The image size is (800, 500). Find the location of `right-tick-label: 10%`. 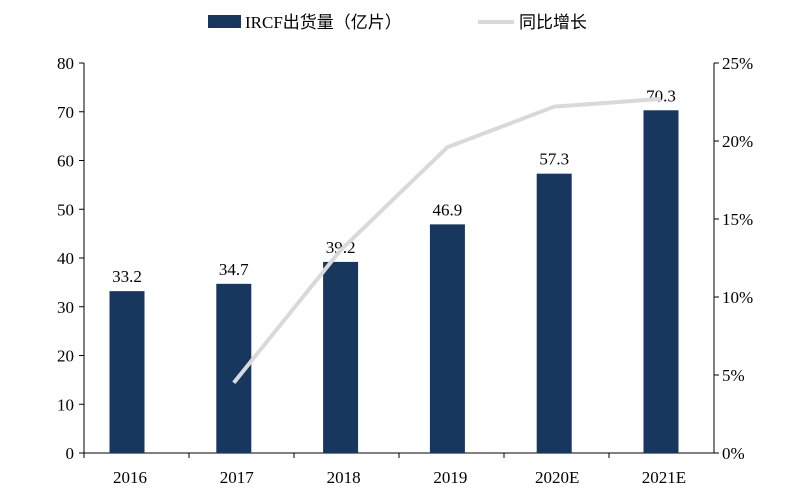

right-tick-label: 10% is located at coordinates (737, 297).